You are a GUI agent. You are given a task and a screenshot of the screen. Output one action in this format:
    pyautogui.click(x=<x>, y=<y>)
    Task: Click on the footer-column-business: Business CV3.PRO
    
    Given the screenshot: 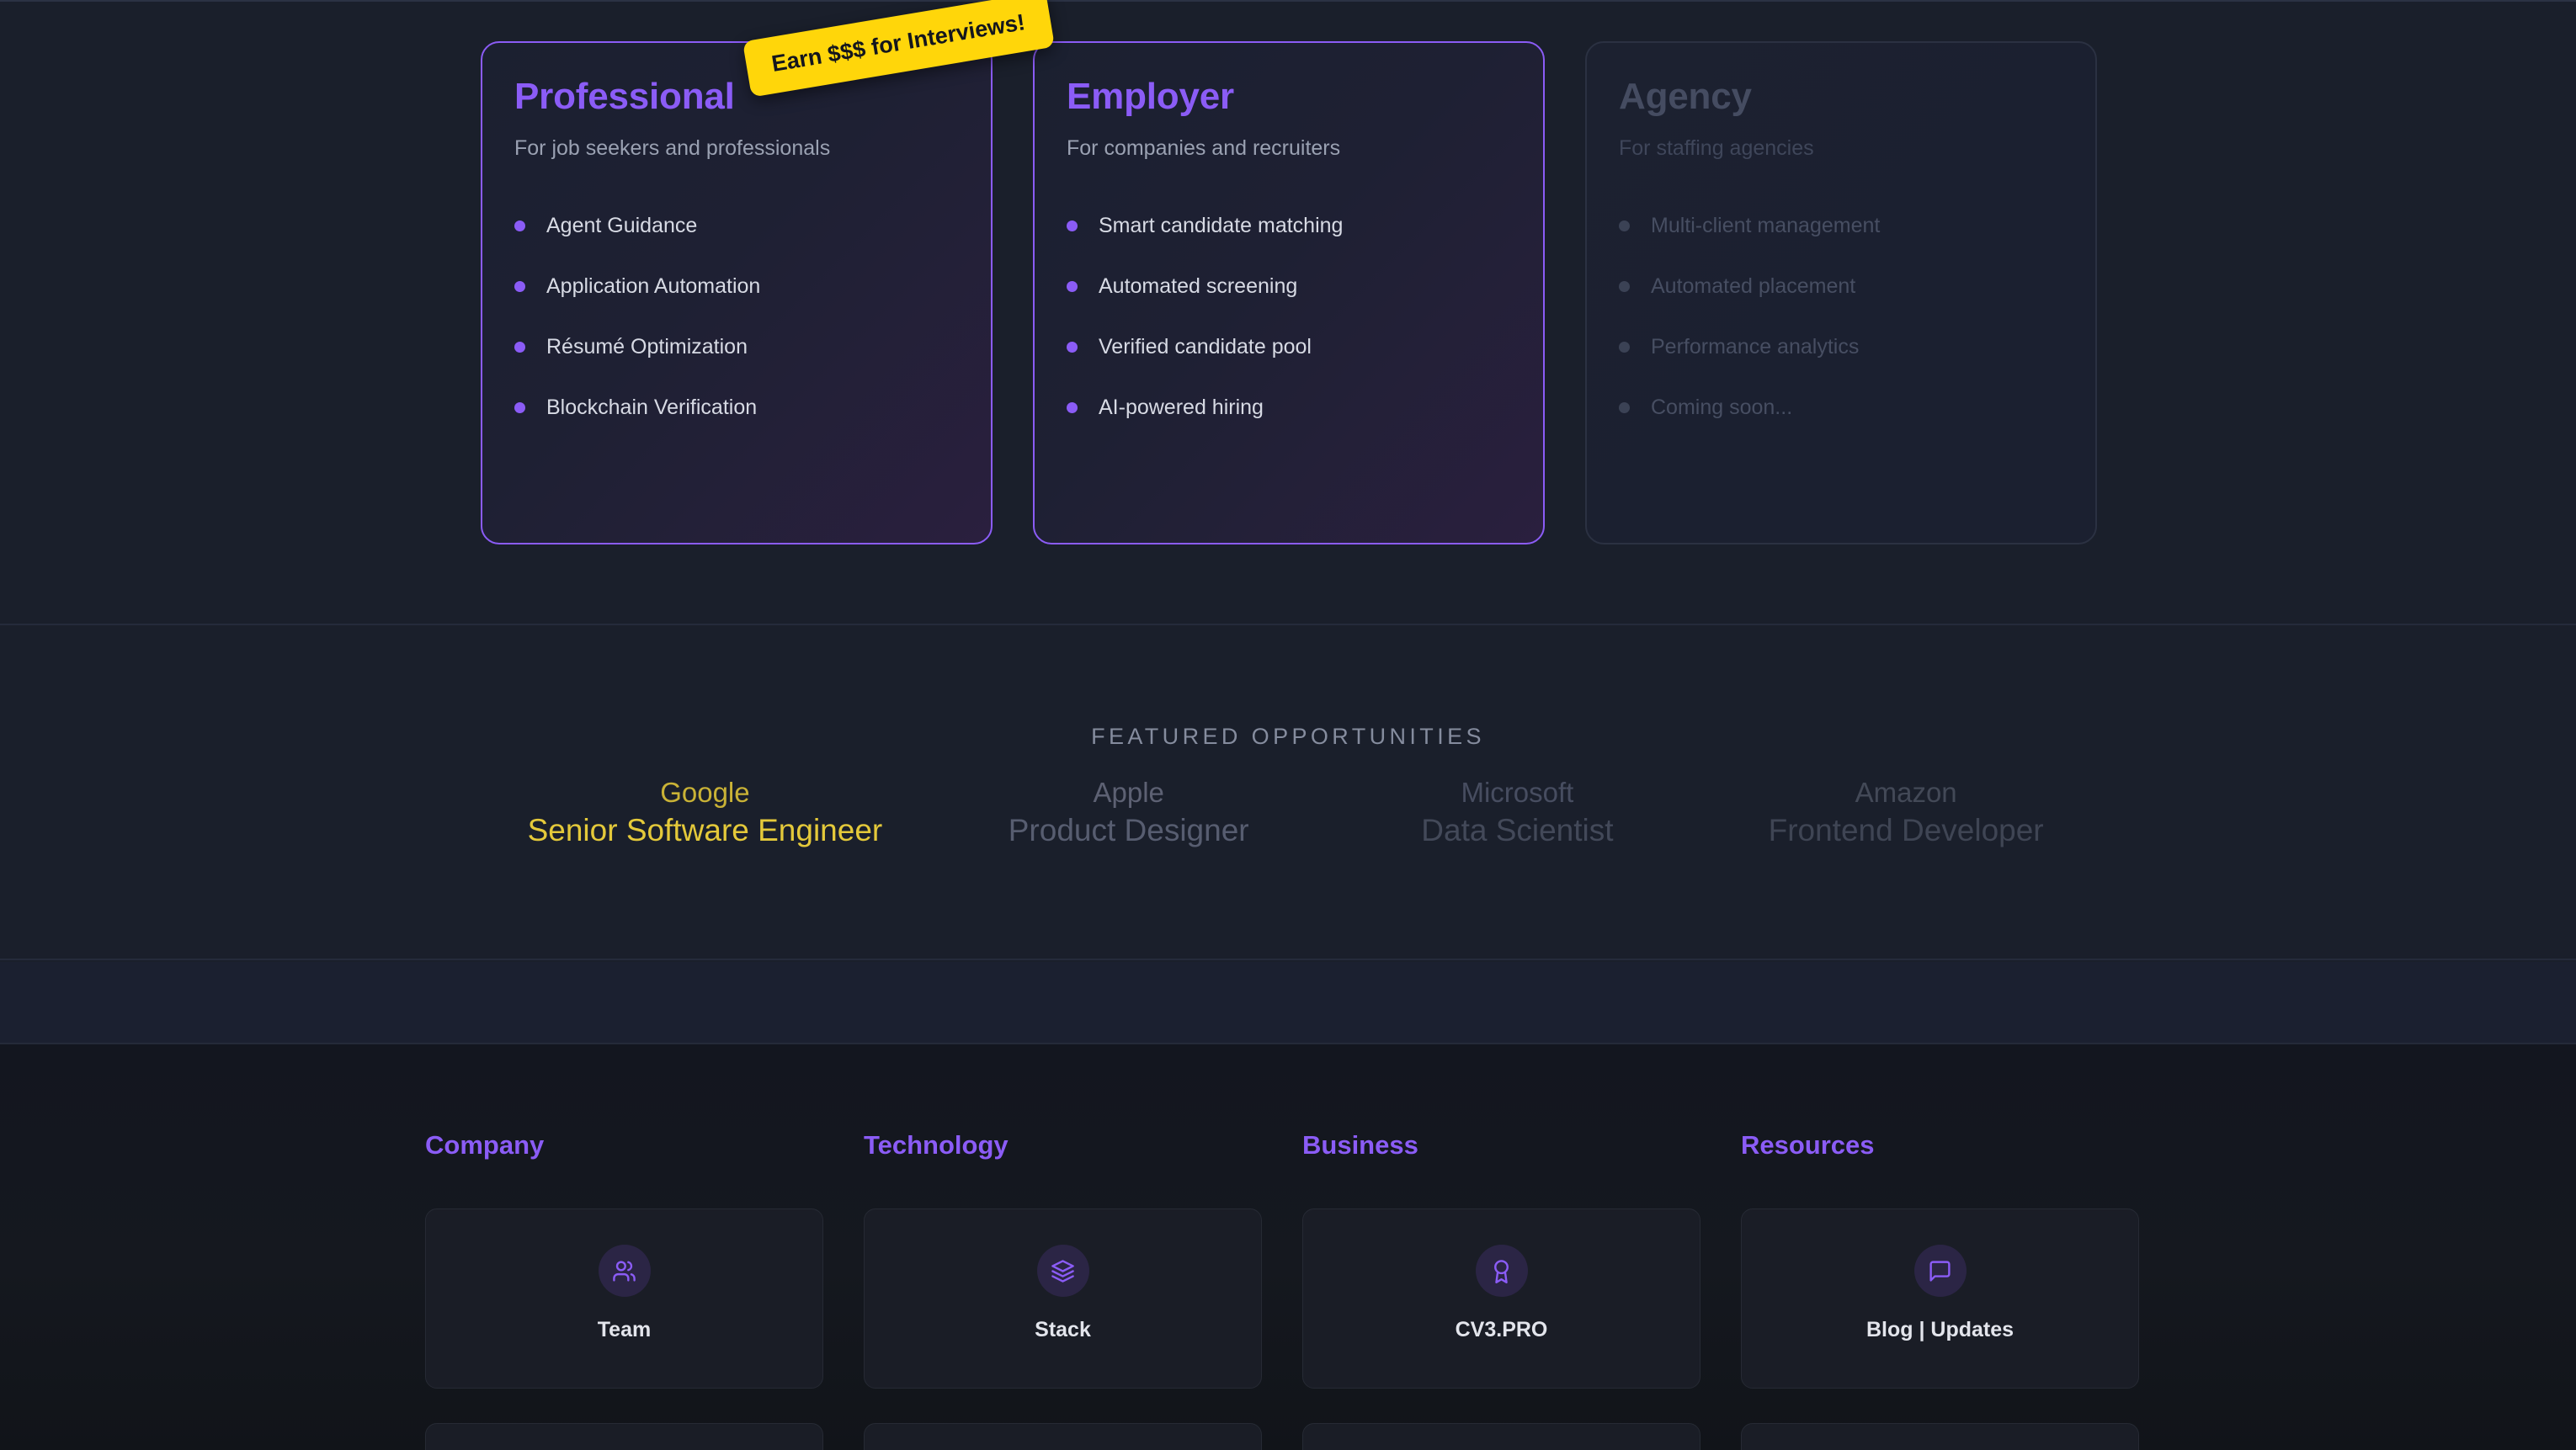 What is the action you would take?
    pyautogui.click(x=1501, y=1291)
    